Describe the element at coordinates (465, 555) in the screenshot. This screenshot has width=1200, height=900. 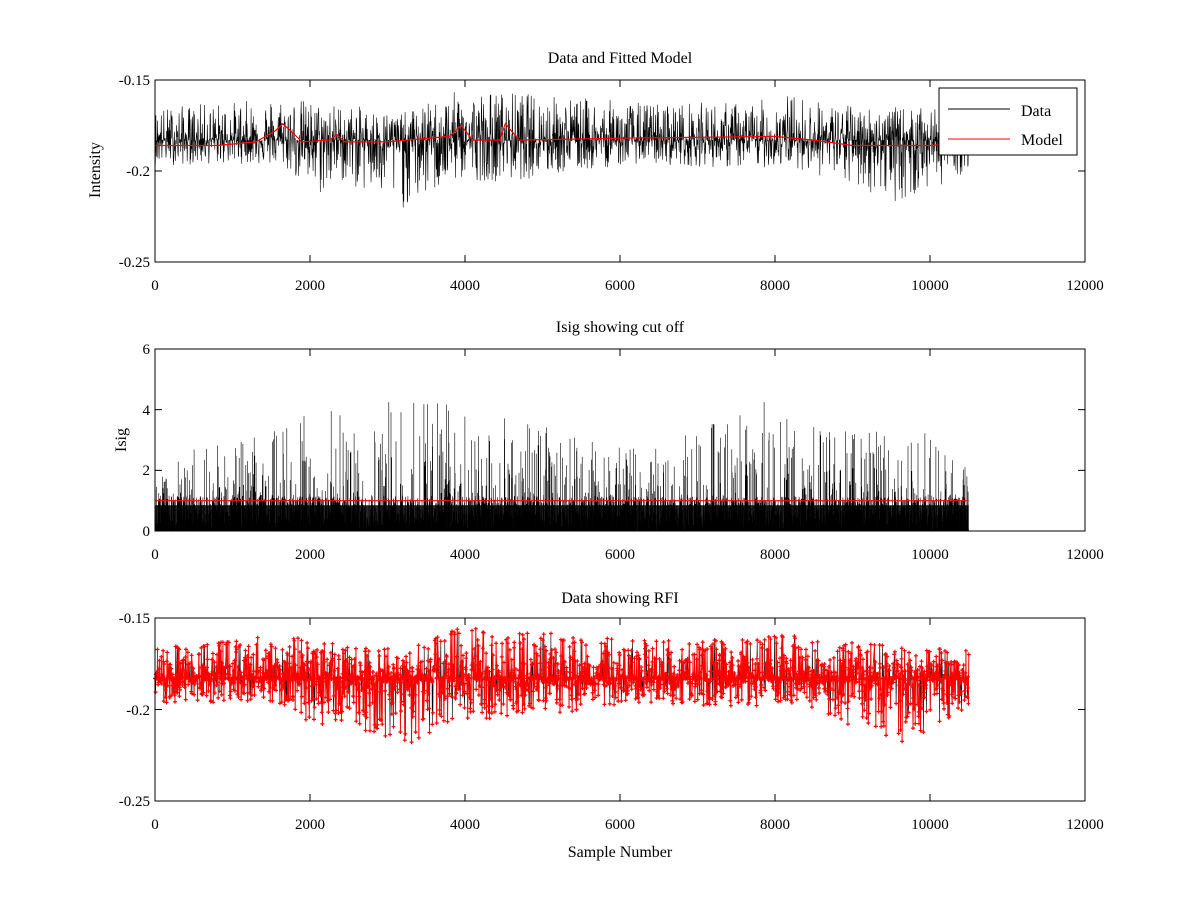
I see `panel-2-xtick-label: 4000` at that location.